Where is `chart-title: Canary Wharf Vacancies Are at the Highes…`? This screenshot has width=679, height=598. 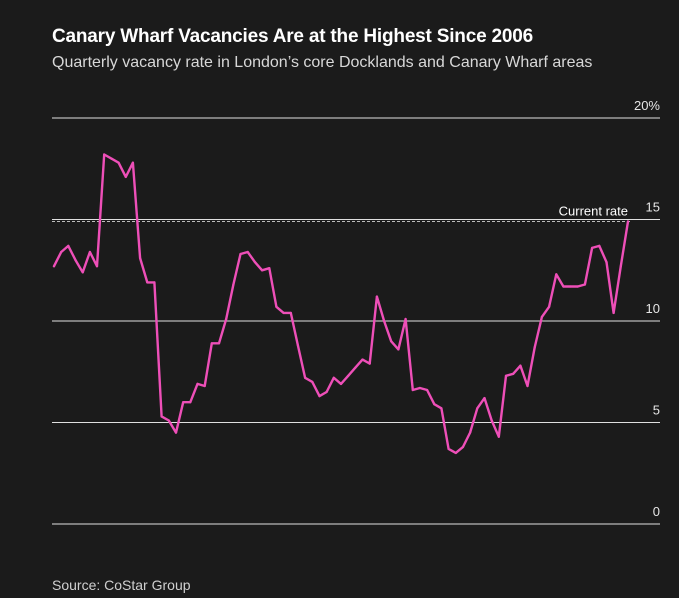 chart-title: Canary Wharf Vacancies Are at the Highes… is located at coordinates (292, 36).